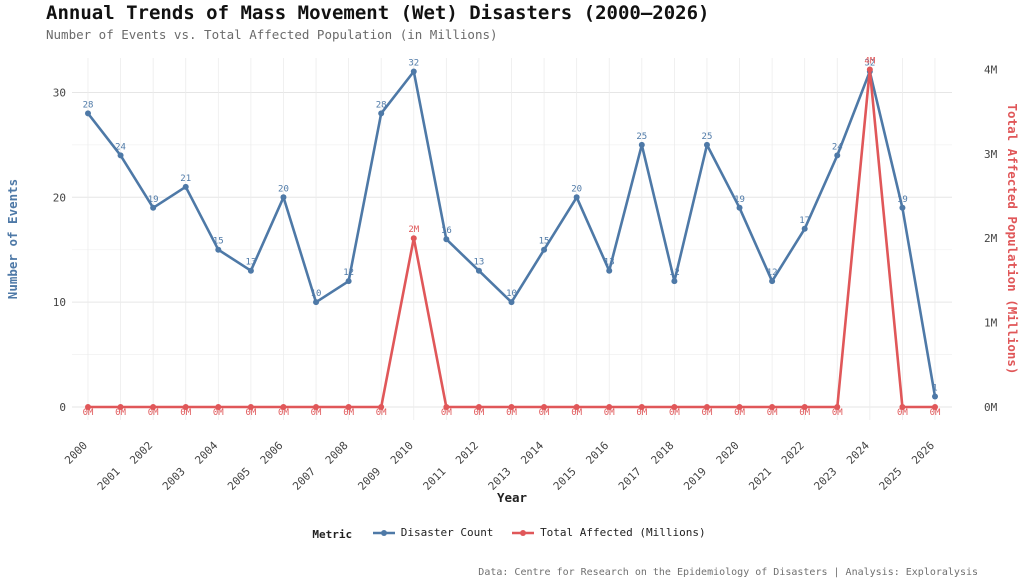 The width and height of the screenshot is (1024, 585). I want to click on data-label-total-affected-millions-2013: 0M, so click(511, 413).